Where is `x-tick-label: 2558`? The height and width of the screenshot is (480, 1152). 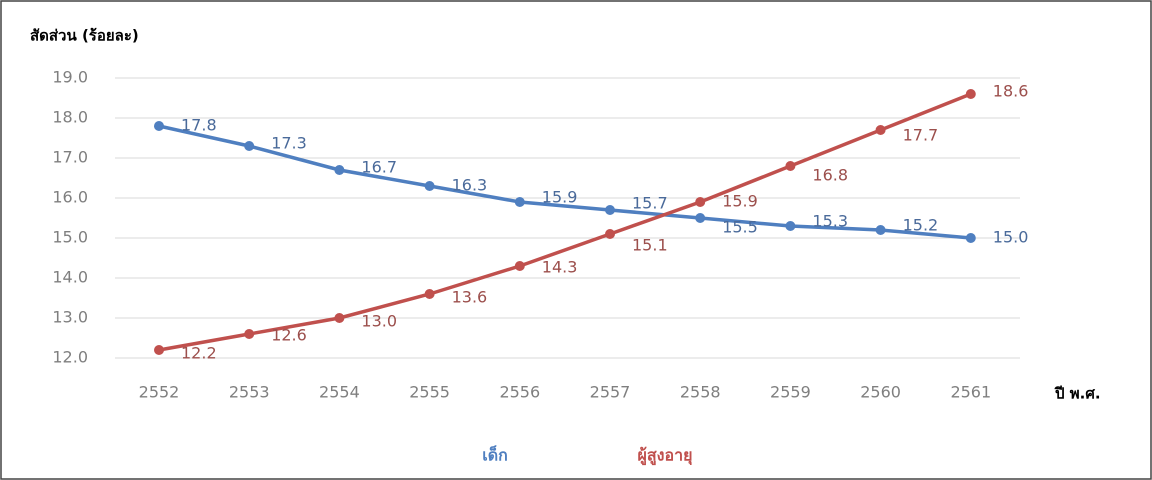 x-tick-label: 2558 is located at coordinates (700, 392).